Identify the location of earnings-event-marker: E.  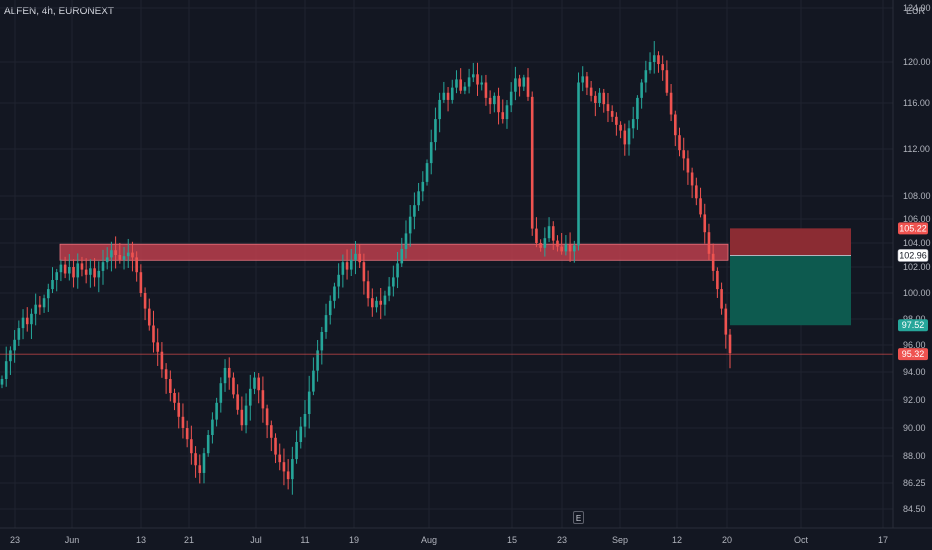
(578, 517).